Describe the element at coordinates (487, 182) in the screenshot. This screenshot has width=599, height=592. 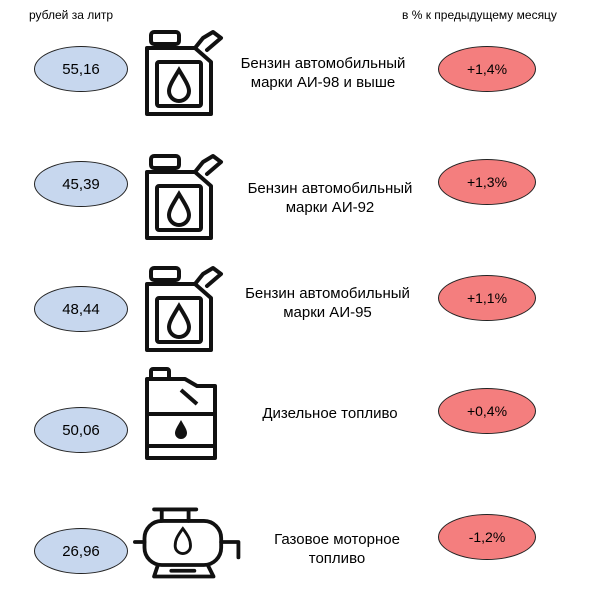
I see `change-badge: +1,3%` at that location.